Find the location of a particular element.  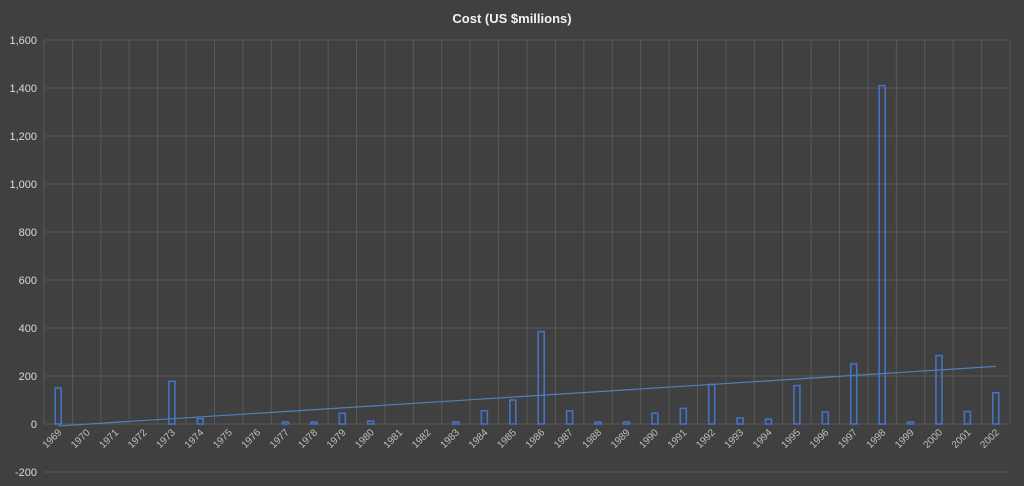

x-tick-label: 1971 is located at coordinates (110, 439).